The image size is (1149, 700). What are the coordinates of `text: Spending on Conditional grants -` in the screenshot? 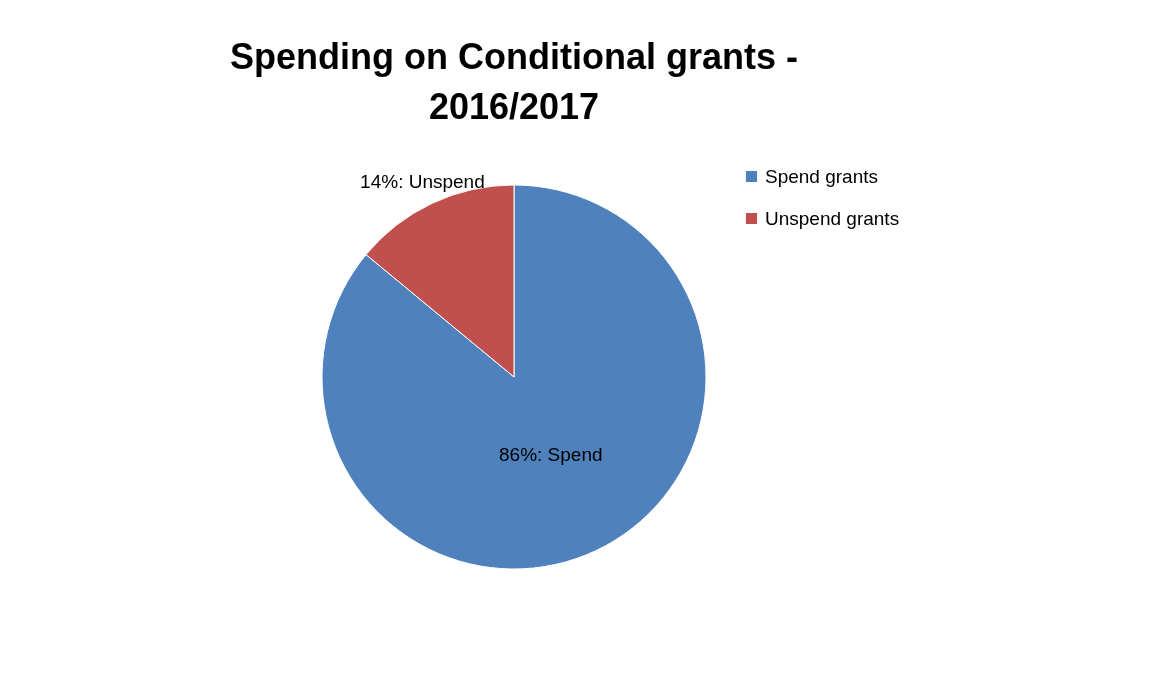 It's located at (514, 56).